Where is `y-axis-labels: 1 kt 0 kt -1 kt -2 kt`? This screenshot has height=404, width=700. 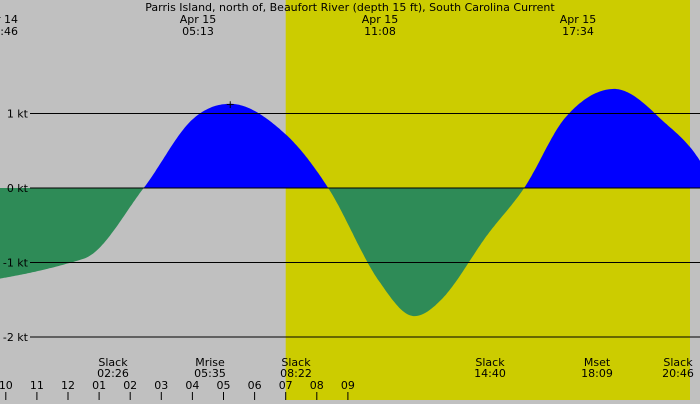
y-axis-labels: 1 kt 0 kt -1 kt -2 kt is located at coordinates (16, 226).